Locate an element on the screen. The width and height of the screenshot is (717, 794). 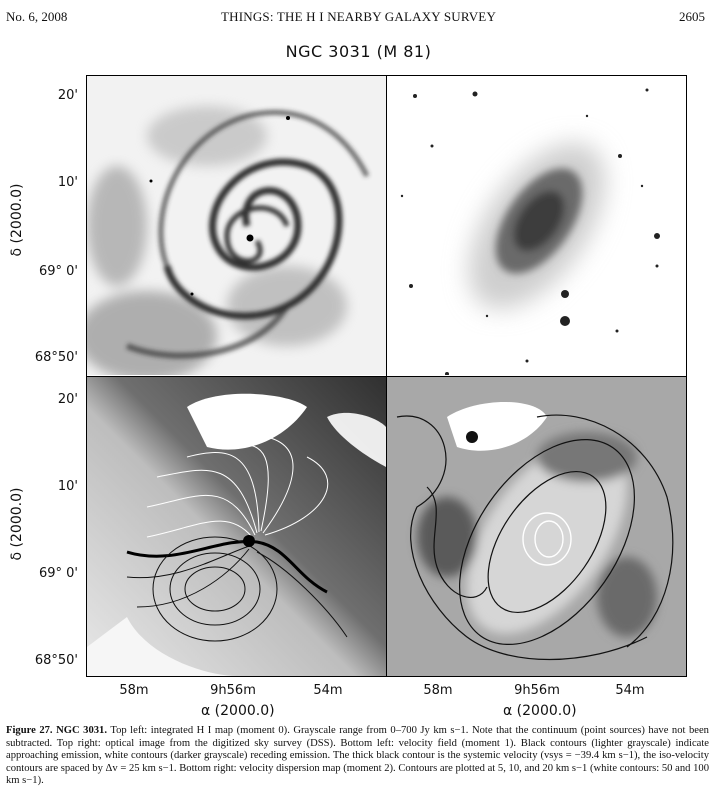
y-axis-label-top: δ (2000.0) is located at coordinates (17, 220).